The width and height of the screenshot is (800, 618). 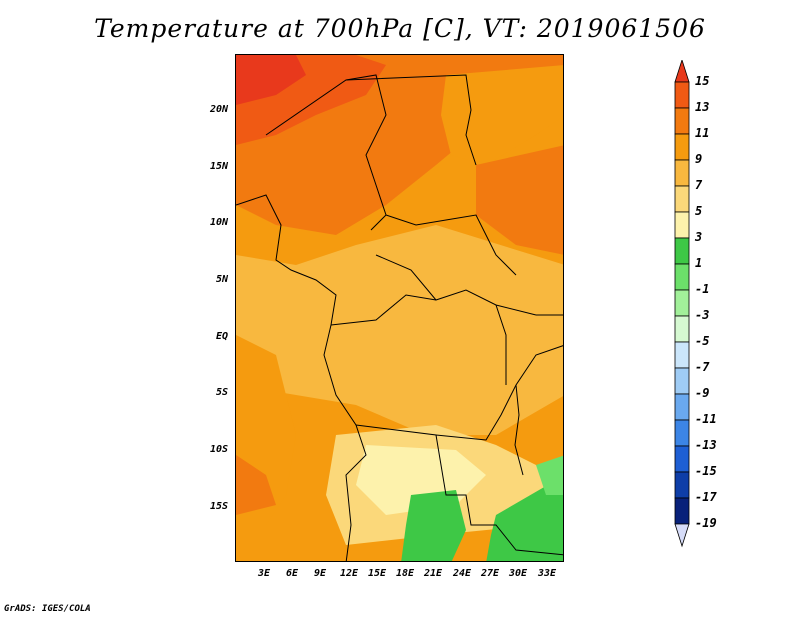 I want to click on lat-label: EQ, so click(x=221, y=336).